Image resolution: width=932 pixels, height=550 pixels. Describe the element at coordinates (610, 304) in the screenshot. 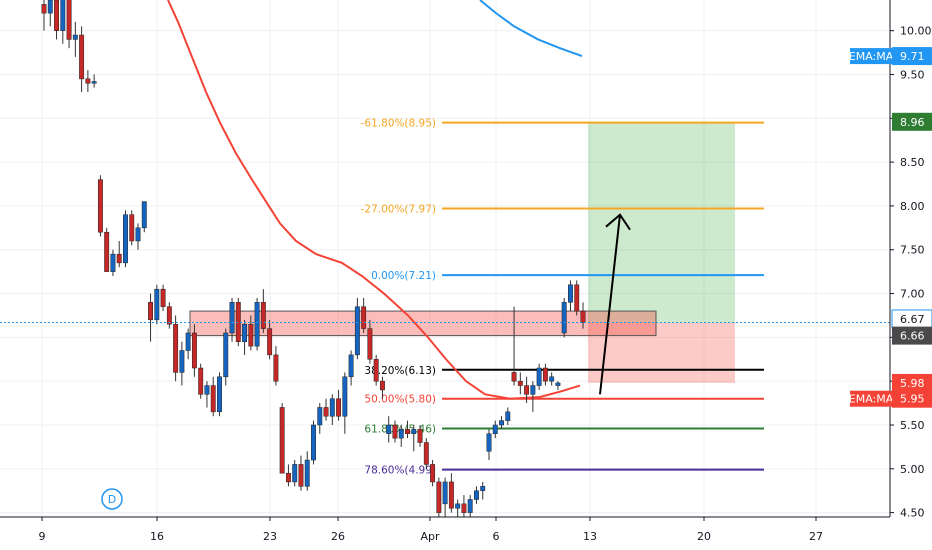

I see `arrow-shaft` at that location.